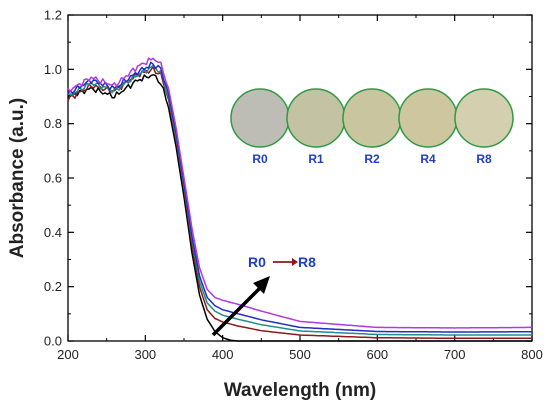  I want to click on y-tick-label: 0.2, so click(53, 286).